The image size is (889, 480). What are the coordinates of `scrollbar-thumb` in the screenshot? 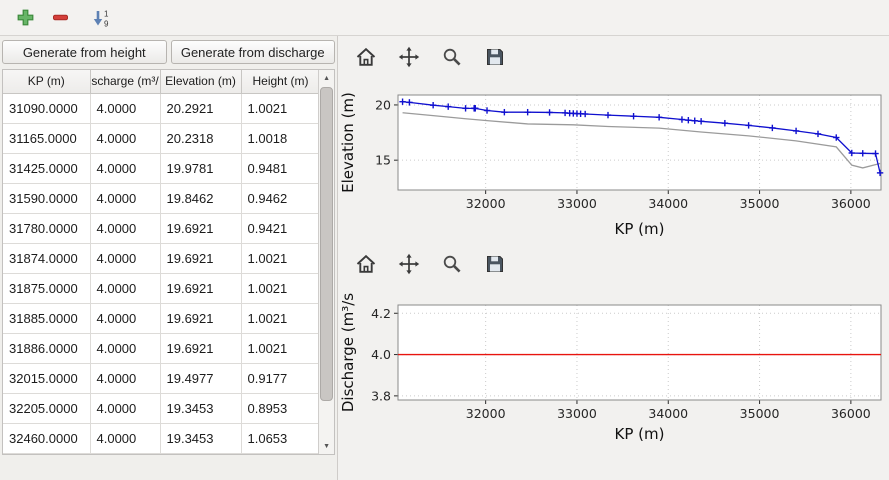 It's located at (327, 244).